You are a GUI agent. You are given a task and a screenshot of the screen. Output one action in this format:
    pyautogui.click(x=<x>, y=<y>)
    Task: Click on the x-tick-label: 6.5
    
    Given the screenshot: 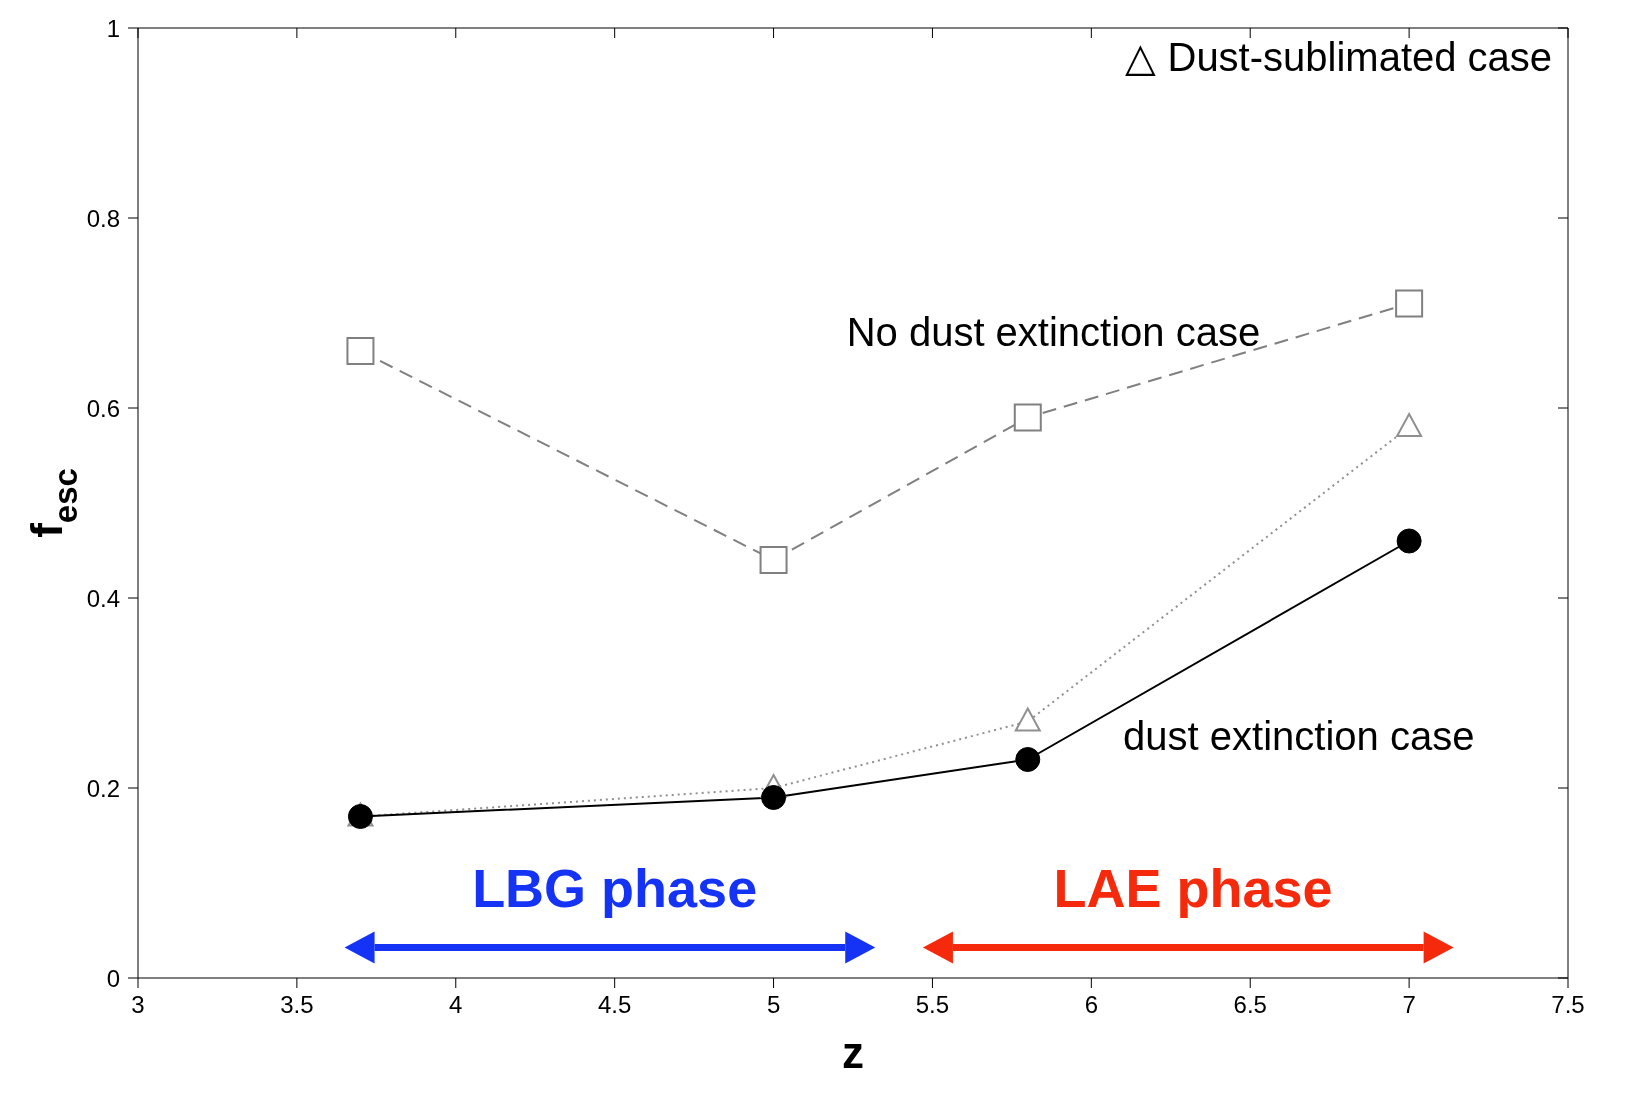 What is the action you would take?
    pyautogui.click(x=1250, y=1005)
    